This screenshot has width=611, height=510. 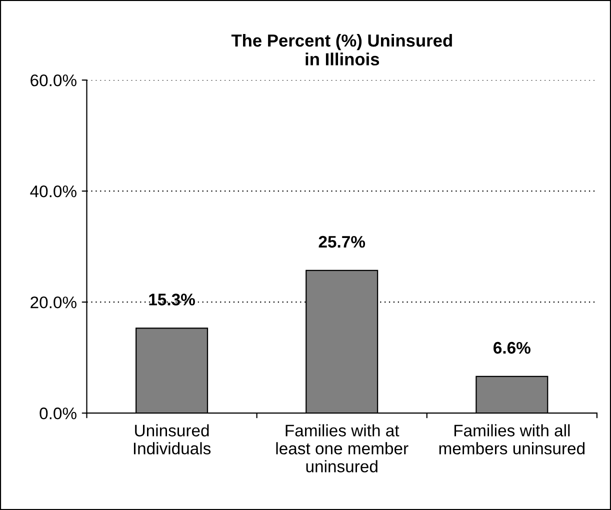 I want to click on y-tick-label: 20.0%, so click(x=53, y=302).